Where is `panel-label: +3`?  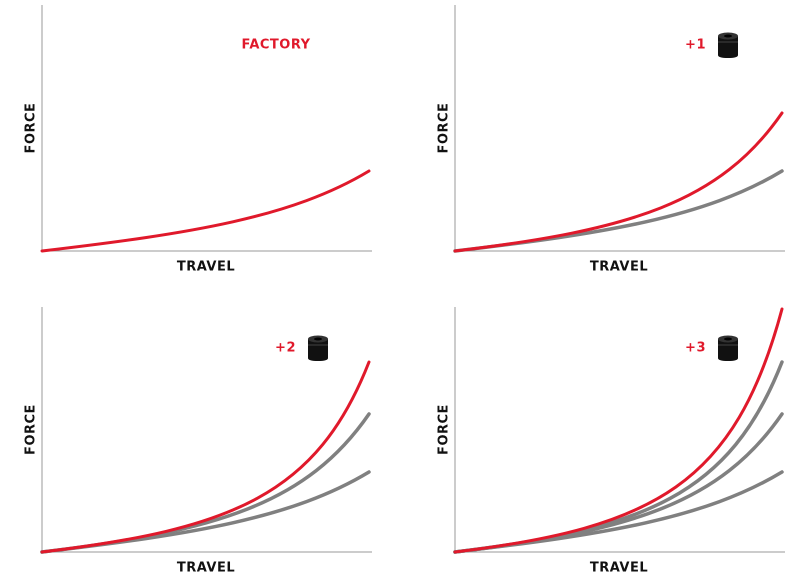 panel-label: +3 is located at coordinates (695, 348).